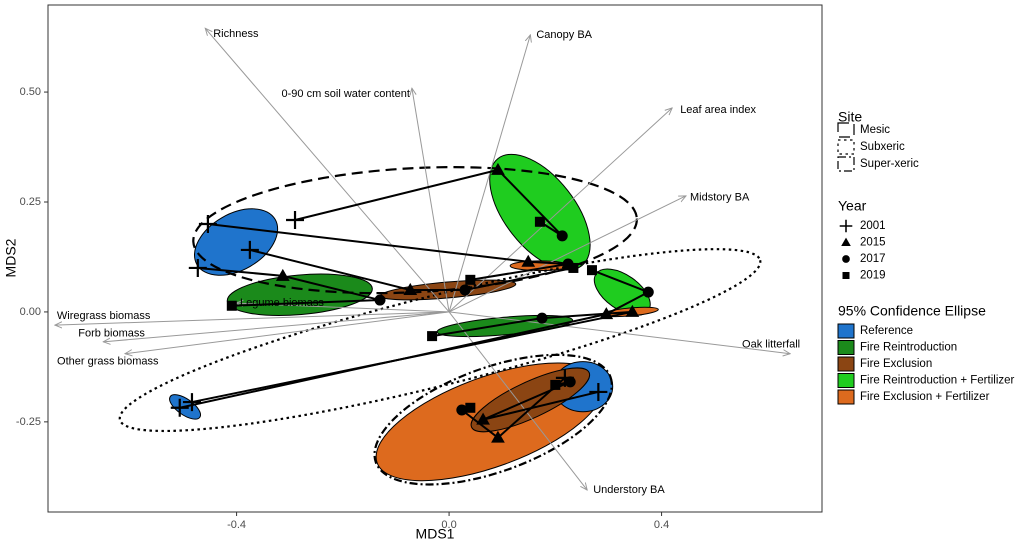 This screenshot has height=546, width=1024. I want to click on vector-label: Richness, so click(236, 34).